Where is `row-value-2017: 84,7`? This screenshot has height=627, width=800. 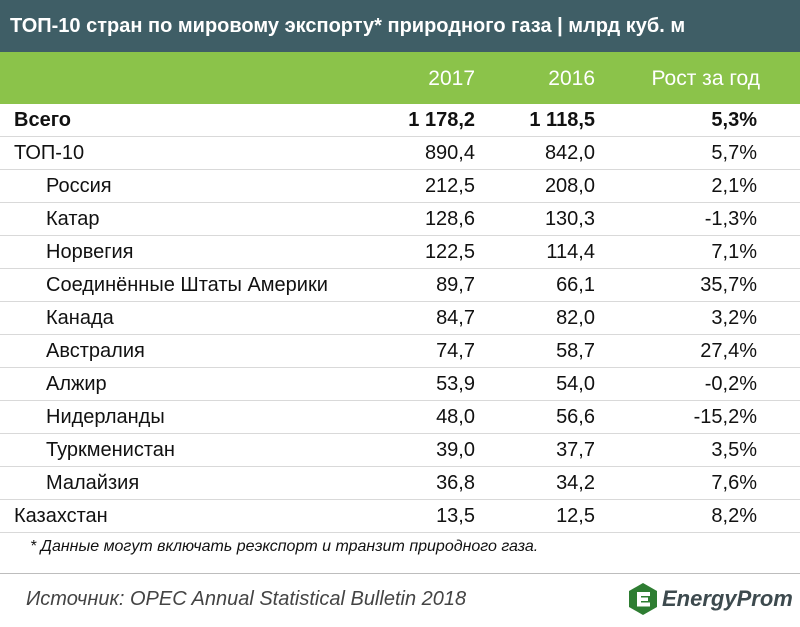 row-value-2017: 84,7 is located at coordinates (455, 318).